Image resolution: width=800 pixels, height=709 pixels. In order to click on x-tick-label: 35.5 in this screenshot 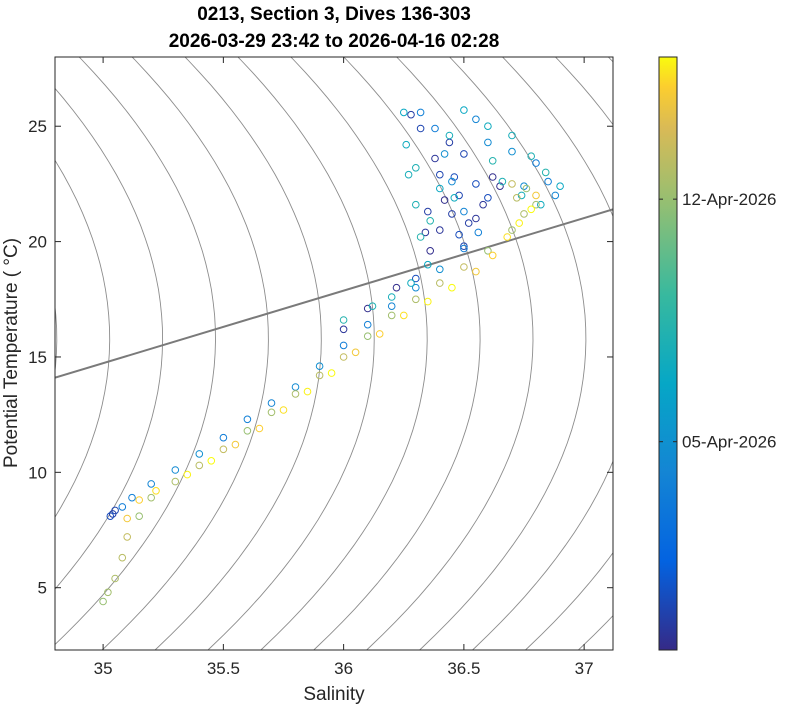, I will do `click(223, 668)`.